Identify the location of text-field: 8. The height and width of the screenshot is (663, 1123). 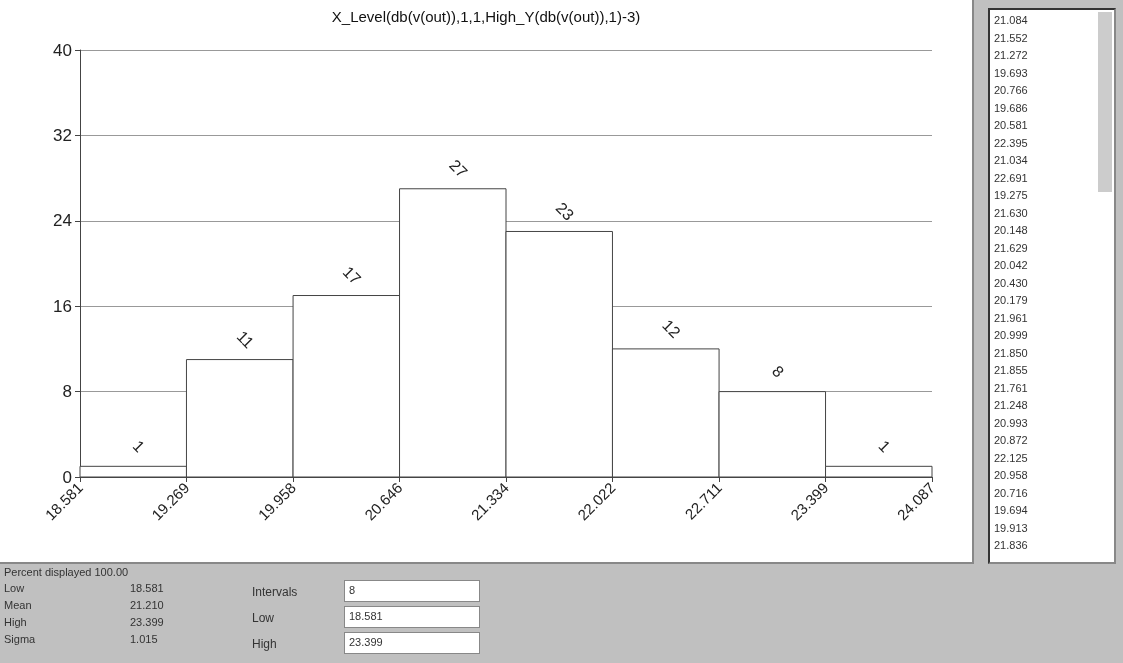
(412, 591).